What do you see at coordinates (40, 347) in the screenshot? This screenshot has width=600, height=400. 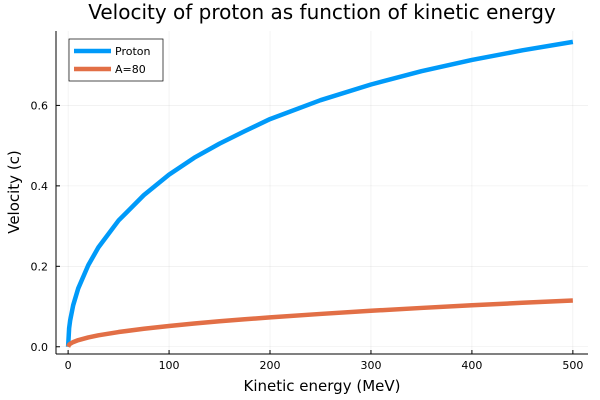 I see `y-tick-label: 0.0` at bounding box center [40, 347].